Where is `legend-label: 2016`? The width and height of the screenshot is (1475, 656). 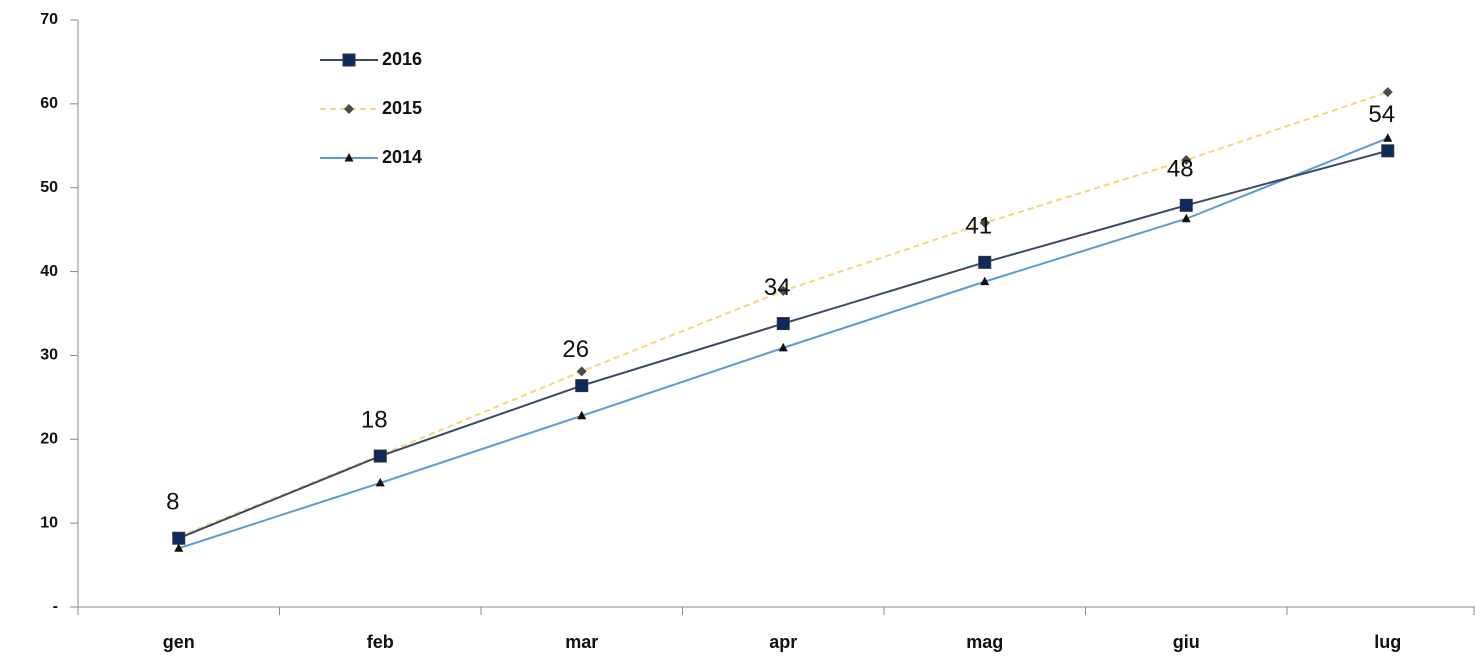 legend-label: 2016 is located at coordinates (402, 59).